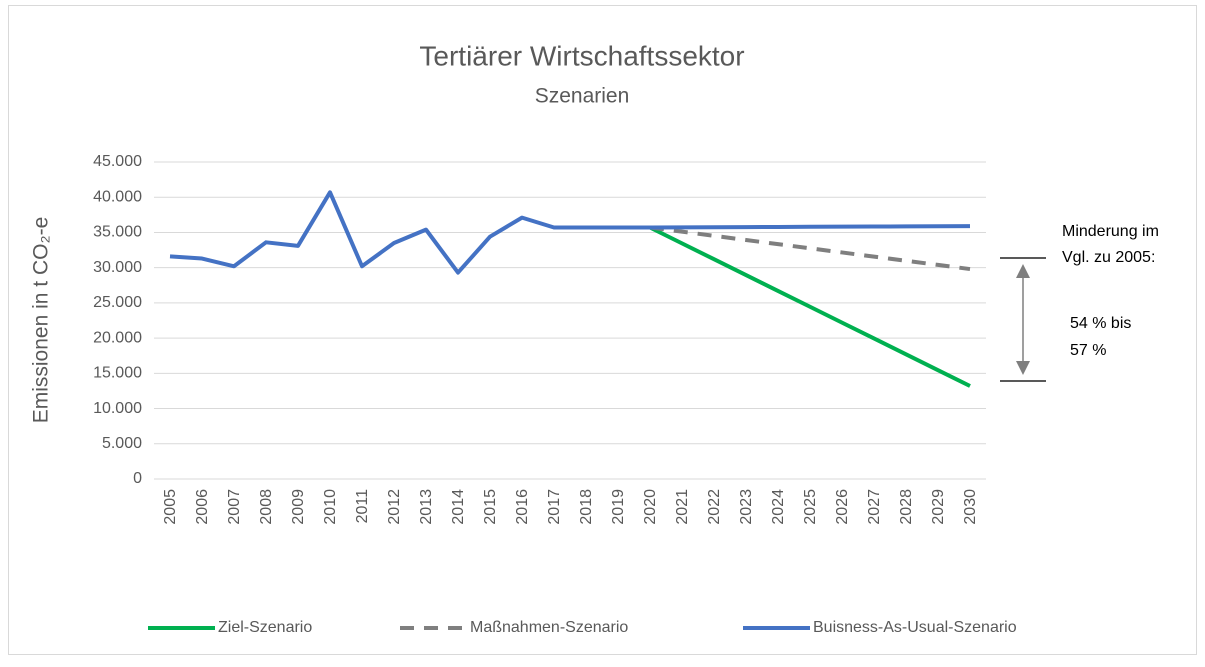 The image size is (1205, 667). I want to click on legend-item: Maßnahmen-Szenario, so click(514, 627).